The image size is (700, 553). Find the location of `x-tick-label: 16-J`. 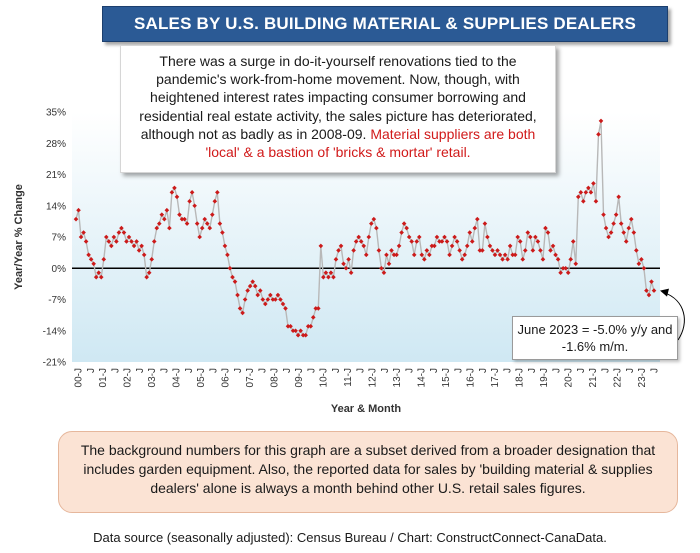

x-tick-label: 16-J is located at coordinates (471, 377).